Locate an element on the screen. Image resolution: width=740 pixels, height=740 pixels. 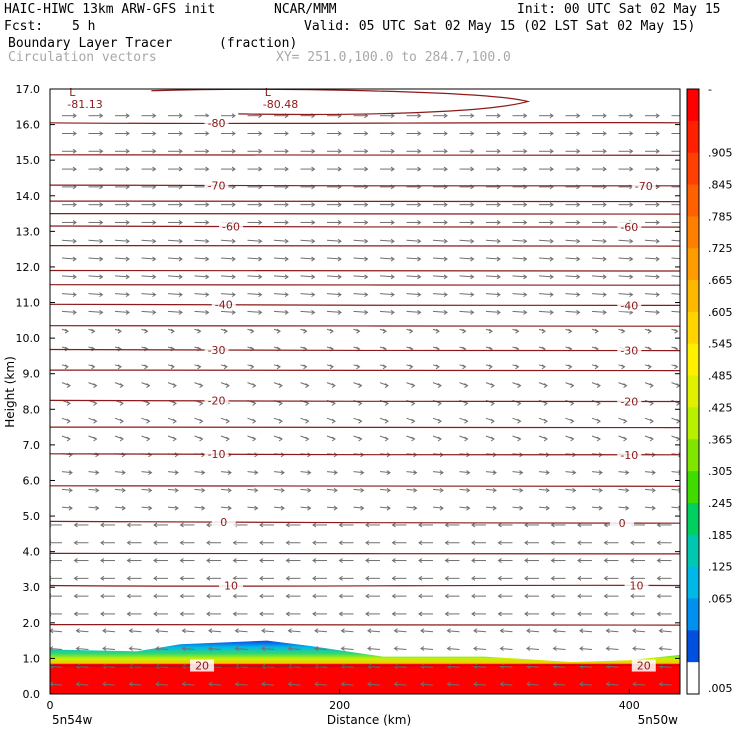
colorbar-segment is located at coordinates (693, 169).